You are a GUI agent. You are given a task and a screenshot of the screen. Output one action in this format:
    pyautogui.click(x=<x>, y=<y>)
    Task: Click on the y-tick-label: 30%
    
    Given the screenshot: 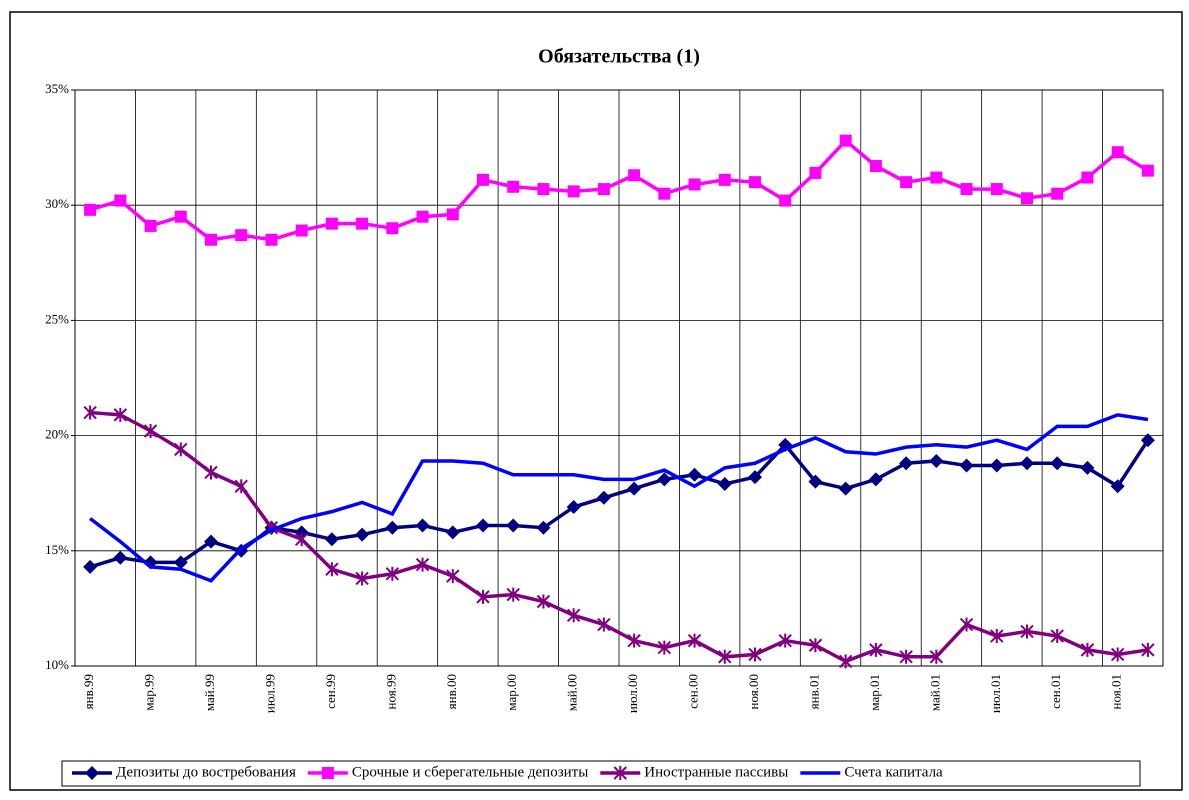 What is the action you would take?
    pyautogui.click(x=57, y=203)
    